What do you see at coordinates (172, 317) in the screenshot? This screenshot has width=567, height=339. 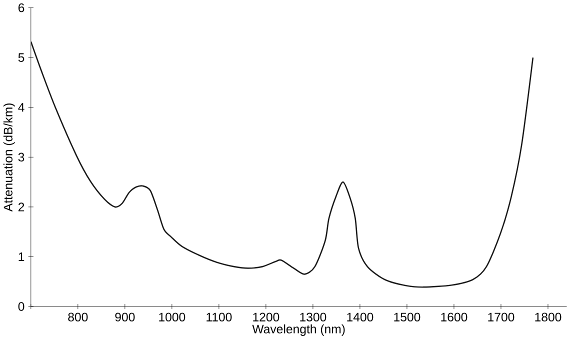 I see `x-tick-label: 1000` at bounding box center [172, 317].